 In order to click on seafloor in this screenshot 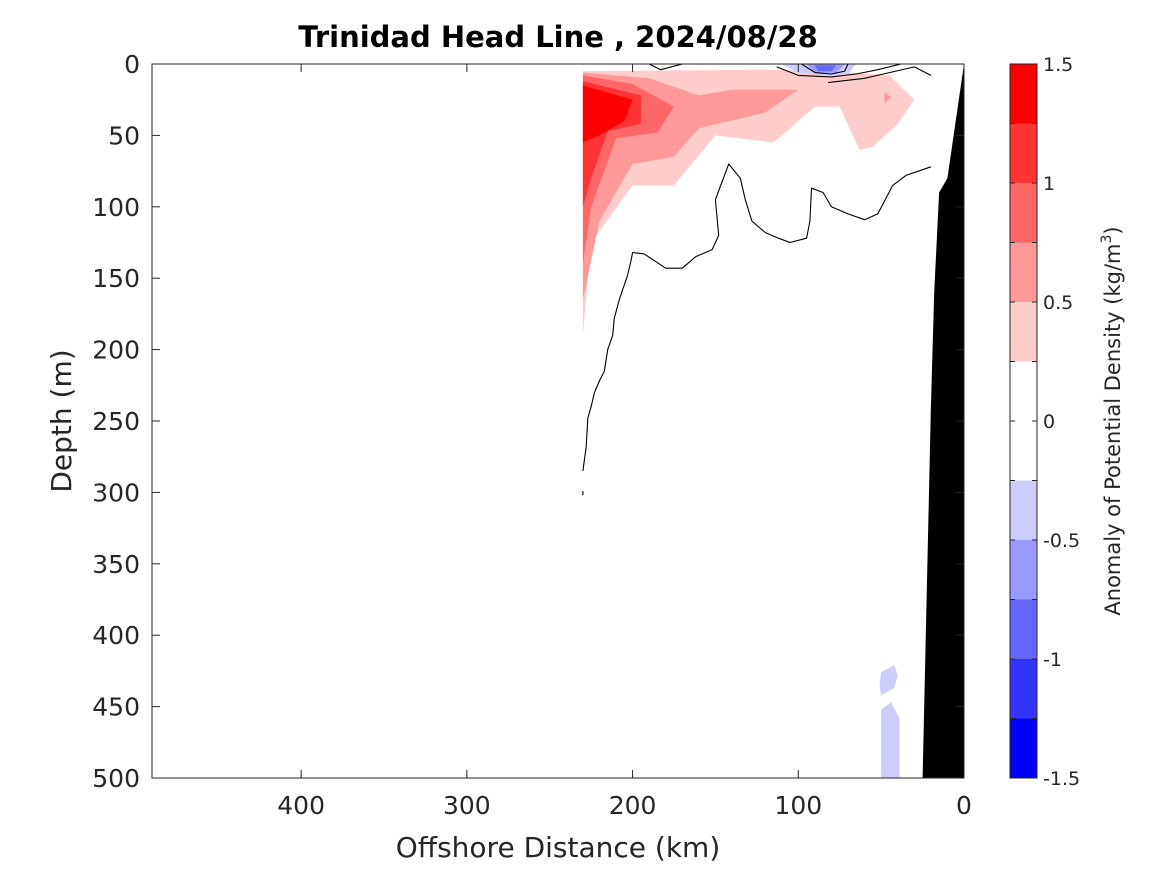, I will do `click(943, 421)`.